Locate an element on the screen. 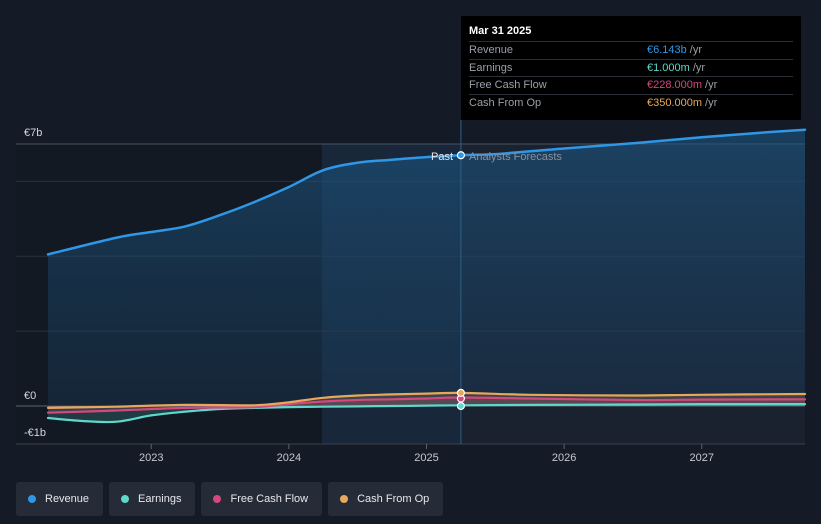  legend-label: Free Cash Flow is located at coordinates (269, 499).